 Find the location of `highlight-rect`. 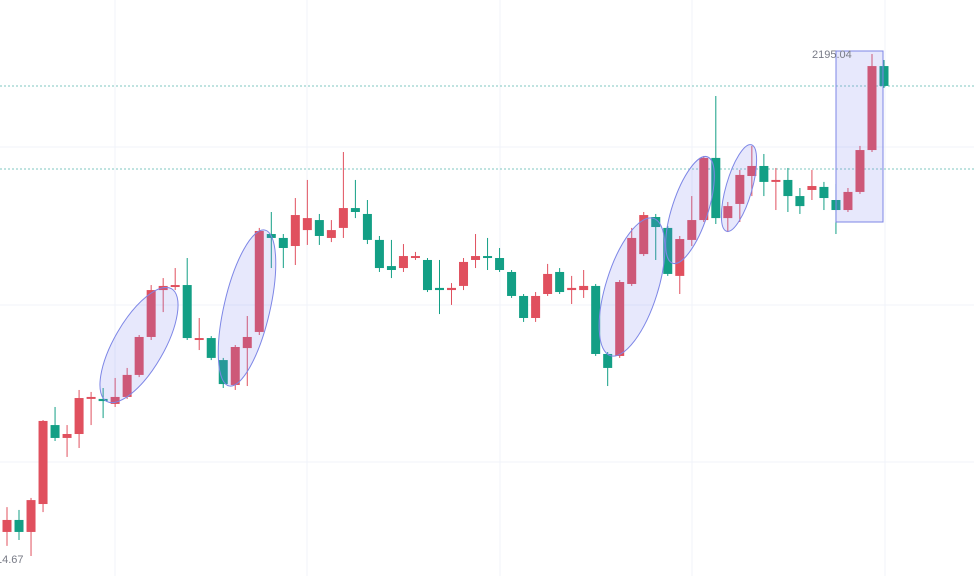

highlight-rect is located at coordinates (859, 136).